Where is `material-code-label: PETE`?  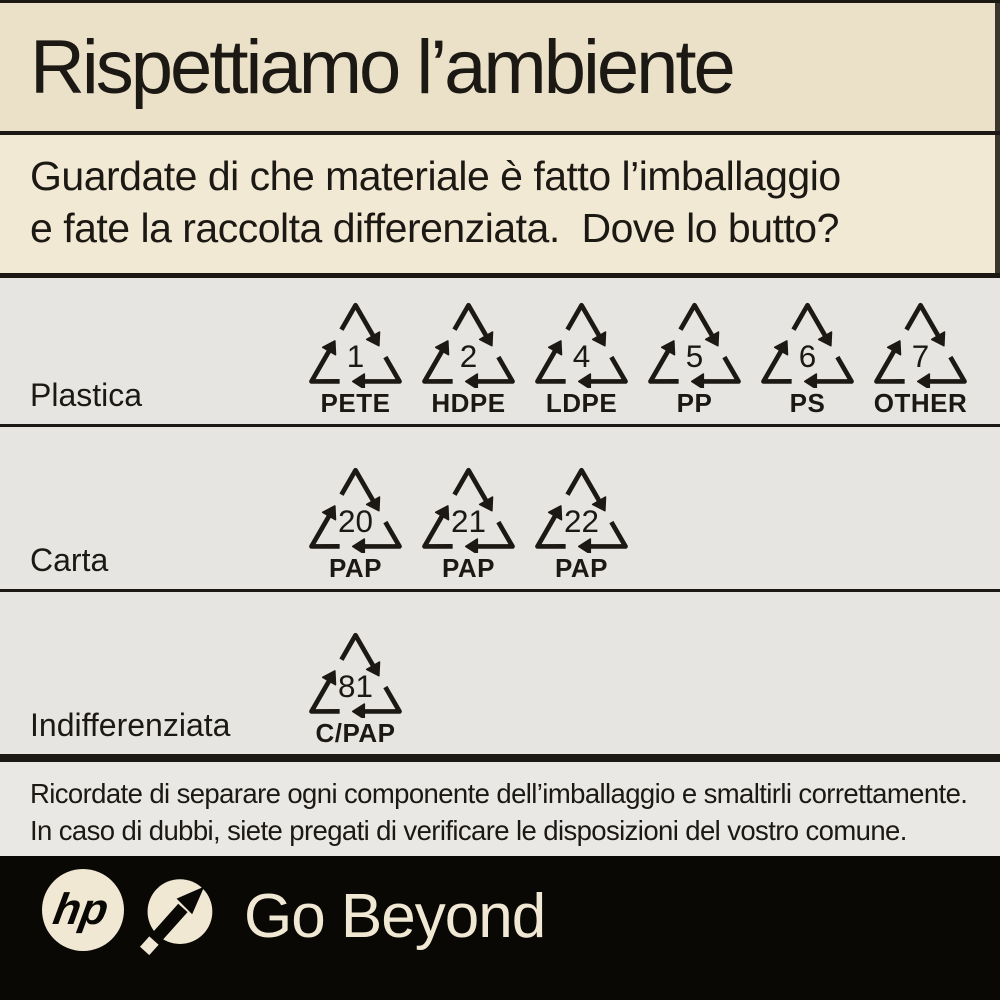 material-code-label: PETE is located at coordinates (355, 403).